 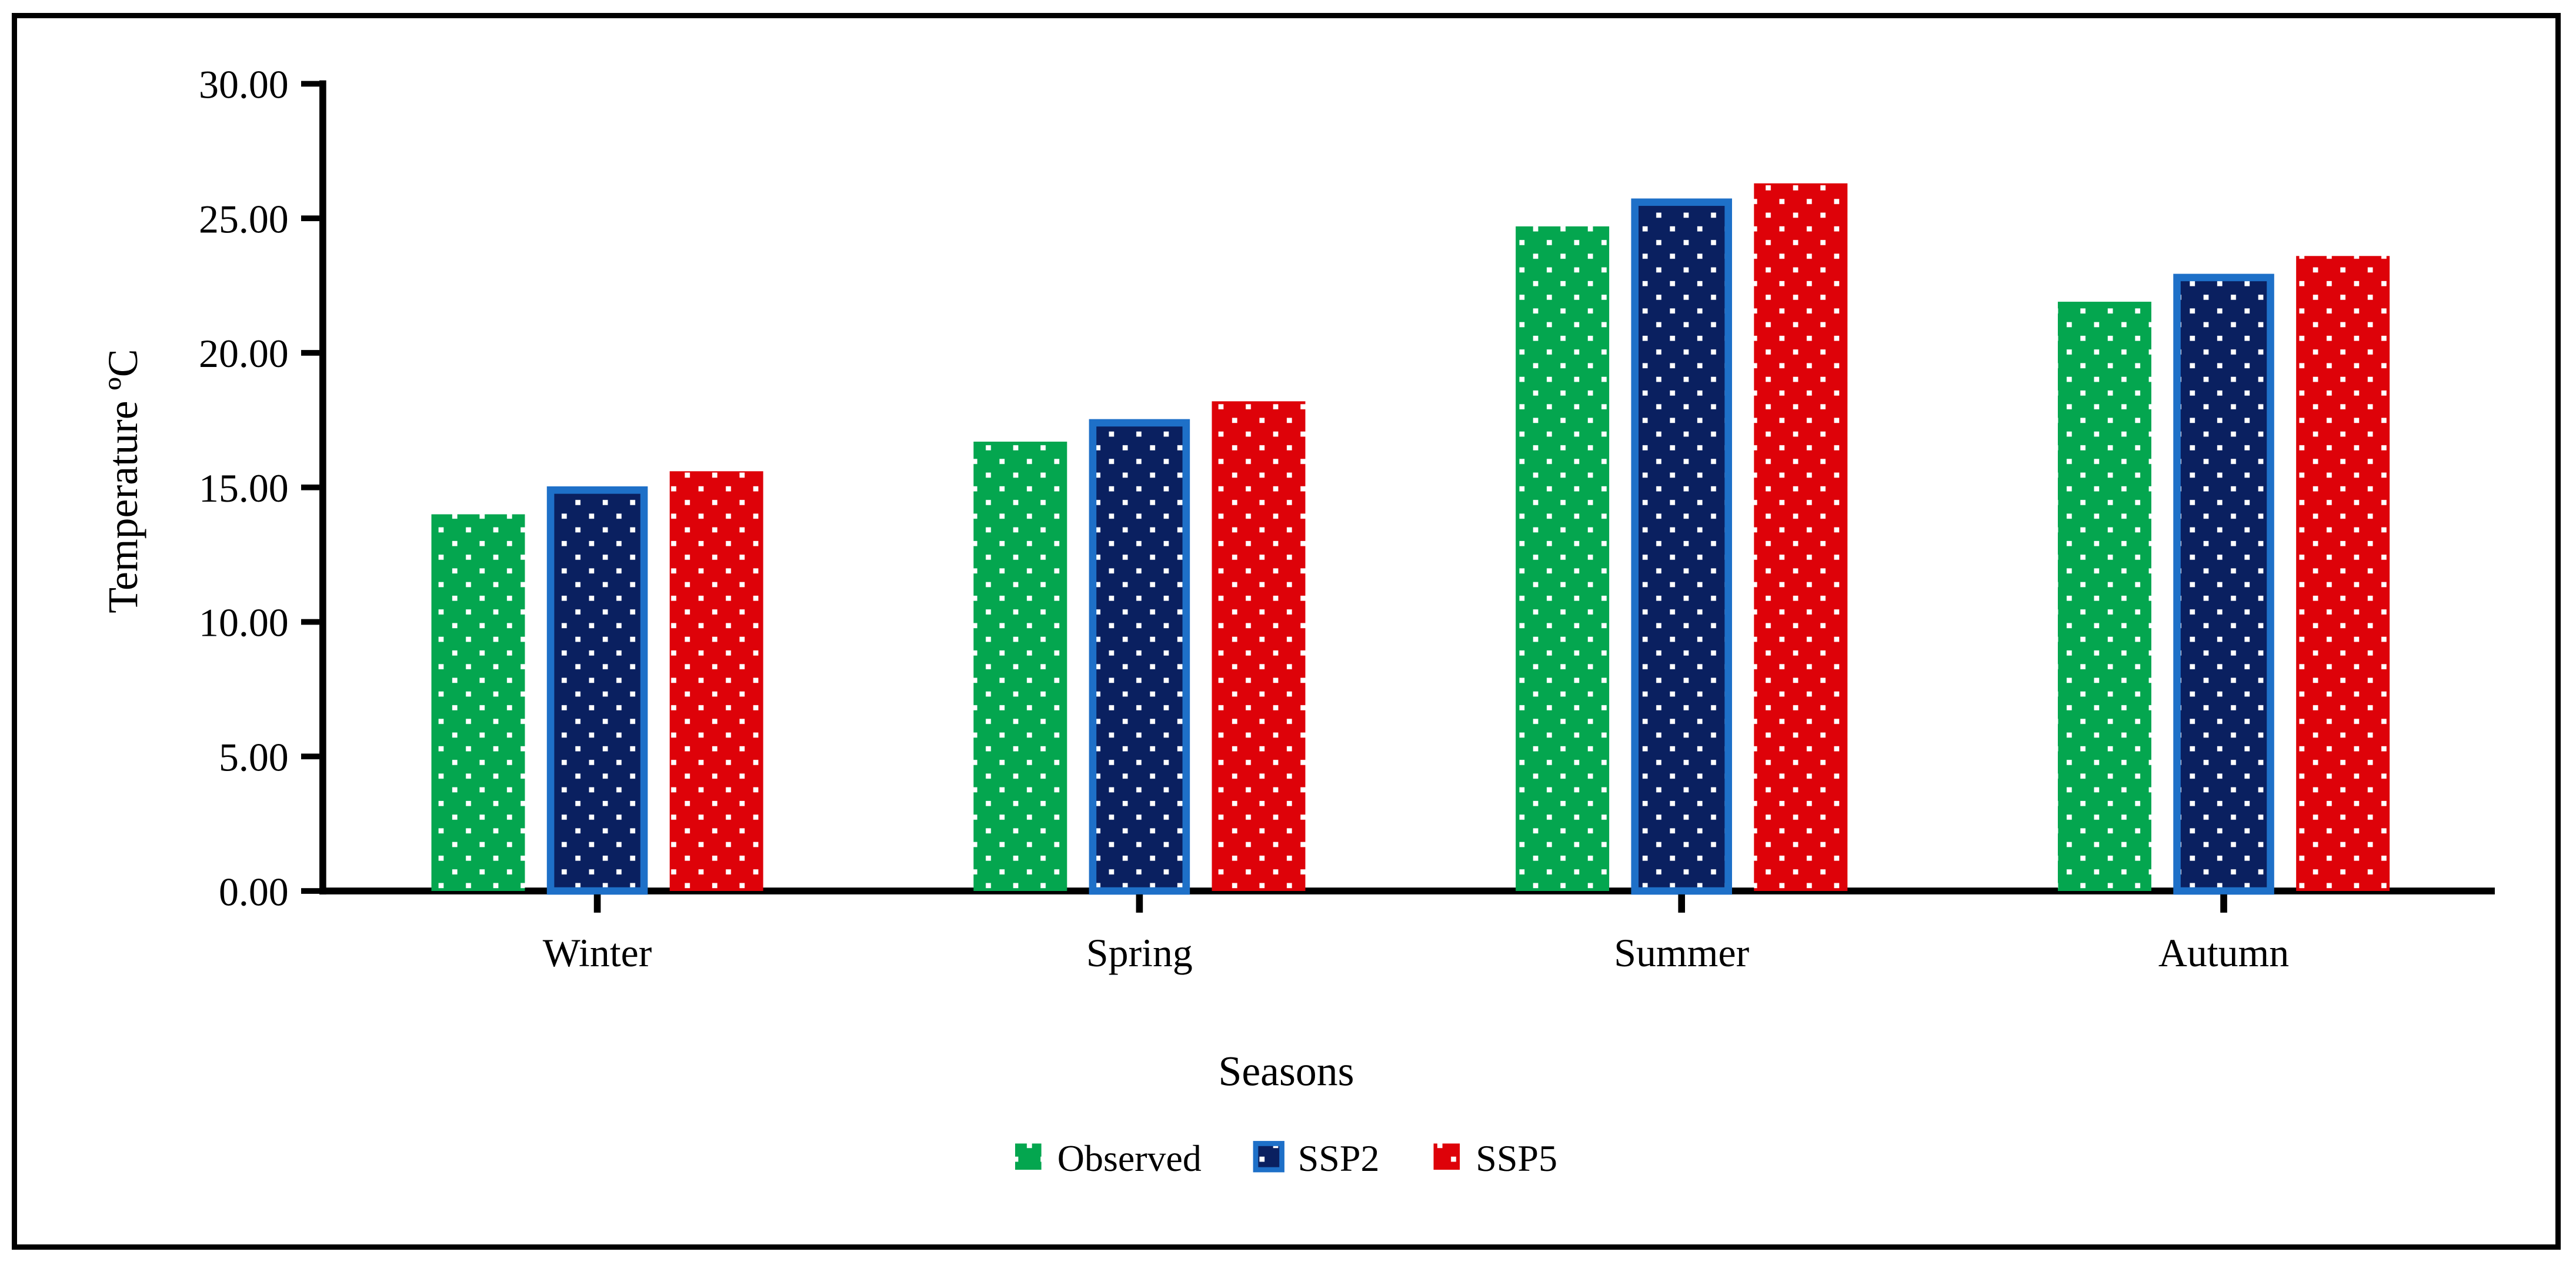 What do you see at coordinates (254, 892) in the screenshot?
I see `y-tick-label: 0.00` at bounding box center [254, 892].